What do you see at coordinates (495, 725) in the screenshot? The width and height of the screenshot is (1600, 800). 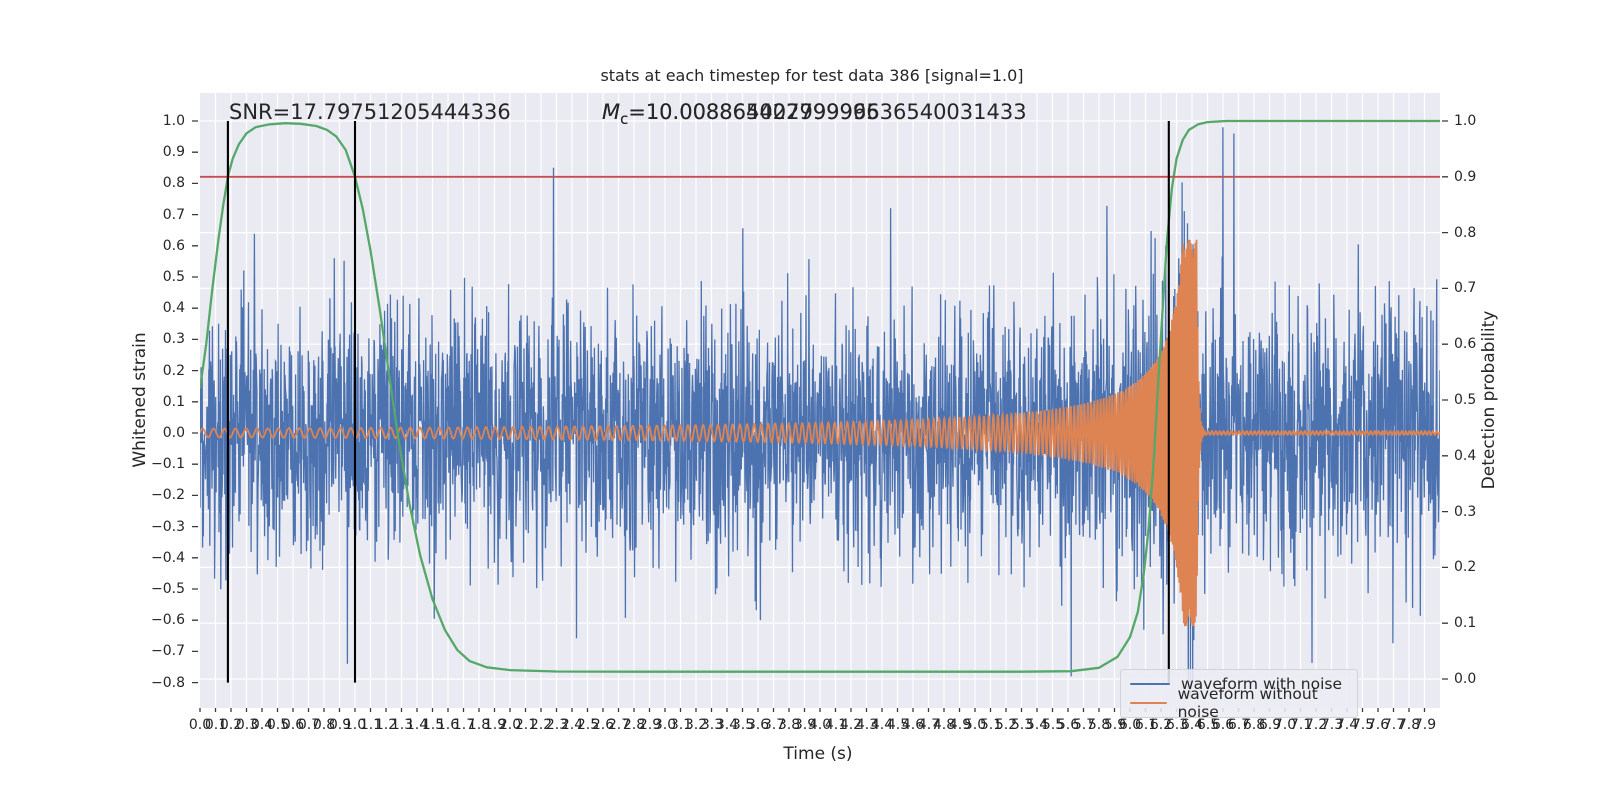 I see `x-tick-label: 1.9` at bounding box center [495, 725].